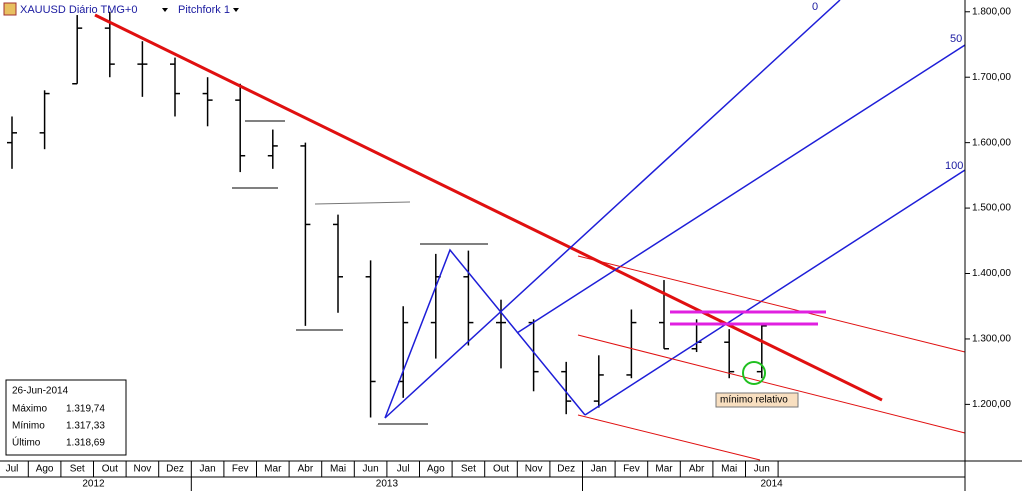  What do you see at coordinates (362, 203) in the screenshot?
I see `level-line` at bounding box center [362, 203].